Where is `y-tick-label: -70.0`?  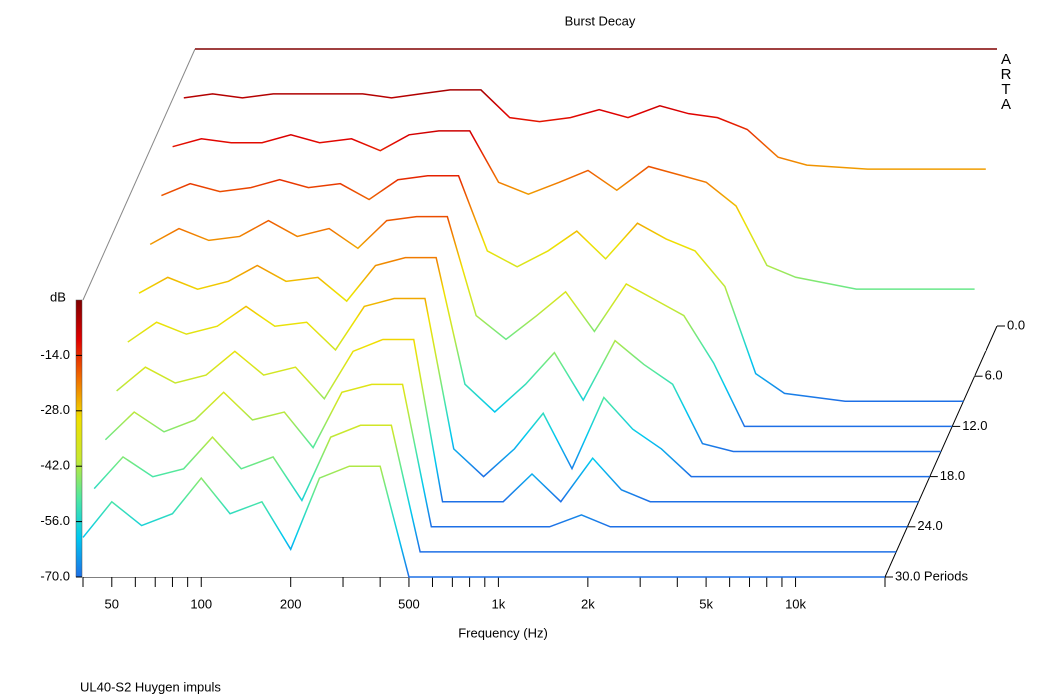 y-tick-label: -70.0 is located at coordinates (55, 575).